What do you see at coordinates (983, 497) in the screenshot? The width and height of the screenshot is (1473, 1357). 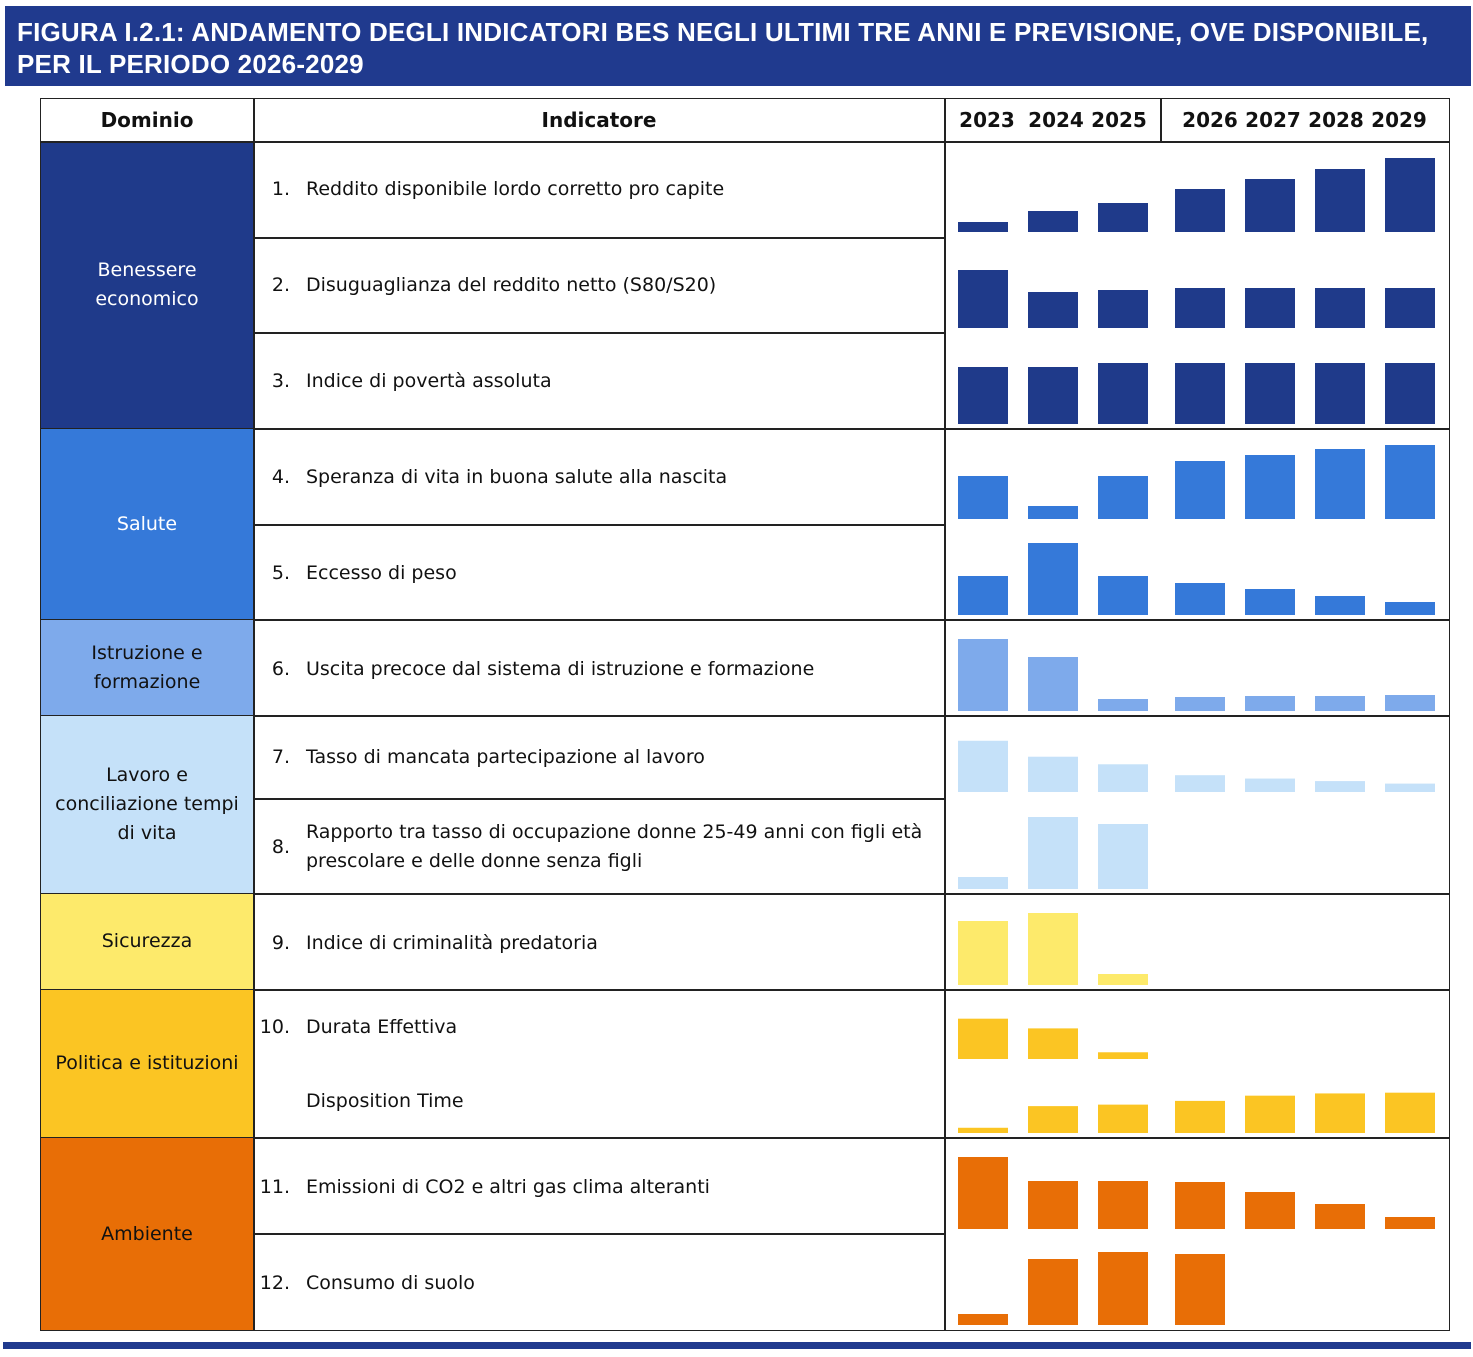 I see `bar-indicator-4-2023` at bounding box center [983, 497].